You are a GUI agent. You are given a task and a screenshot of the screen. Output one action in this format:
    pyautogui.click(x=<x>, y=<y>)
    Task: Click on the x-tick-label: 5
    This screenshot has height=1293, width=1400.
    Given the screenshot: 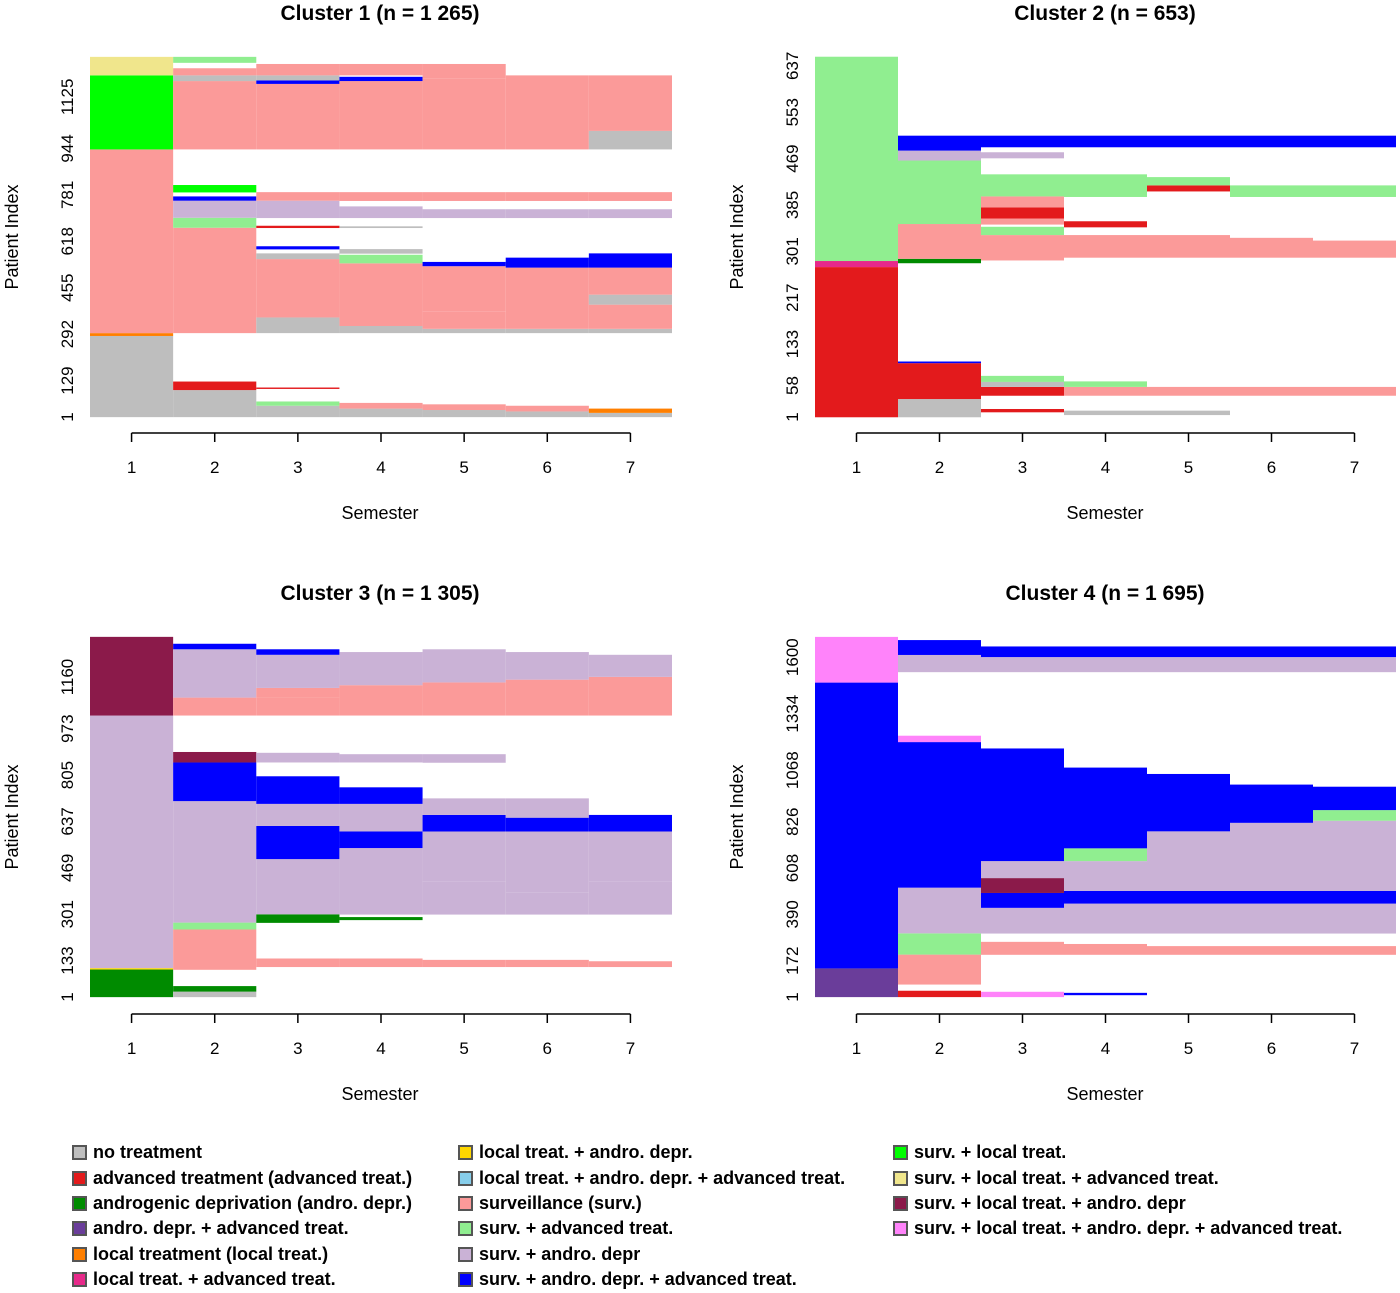 What is the action you would take?
    pyautogui.click(x=463, y=1048)
    